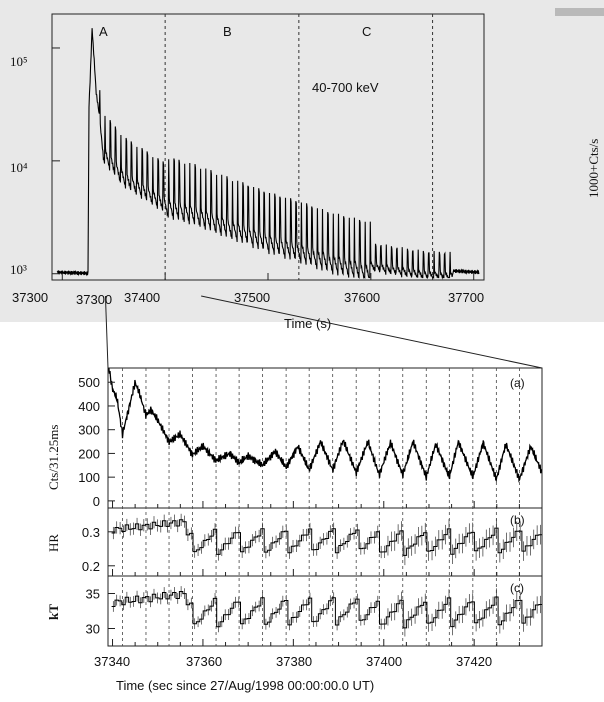 The height and width of the screenshot is (702, 604). I want to click on lower-xtick-label-1: 37340, so click(112, 661).